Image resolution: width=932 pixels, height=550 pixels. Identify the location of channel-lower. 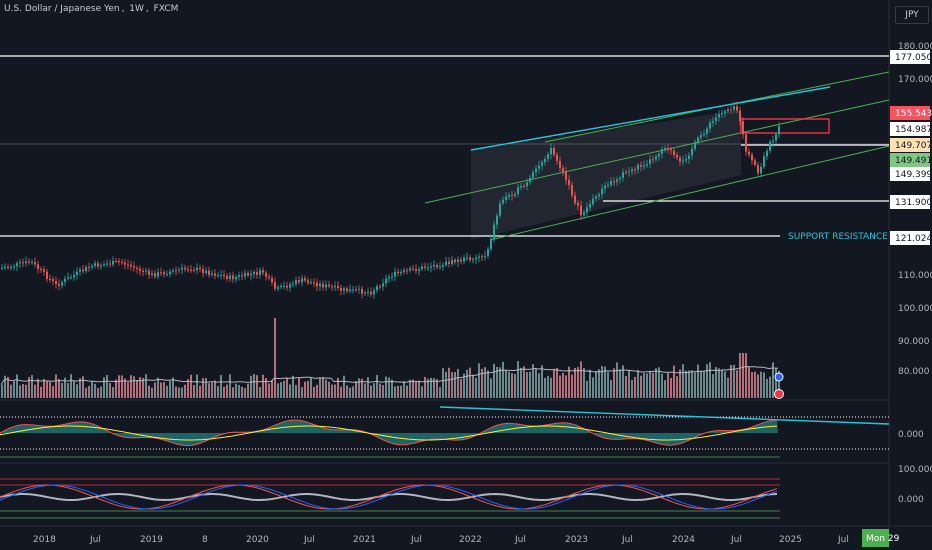
(689, 193).